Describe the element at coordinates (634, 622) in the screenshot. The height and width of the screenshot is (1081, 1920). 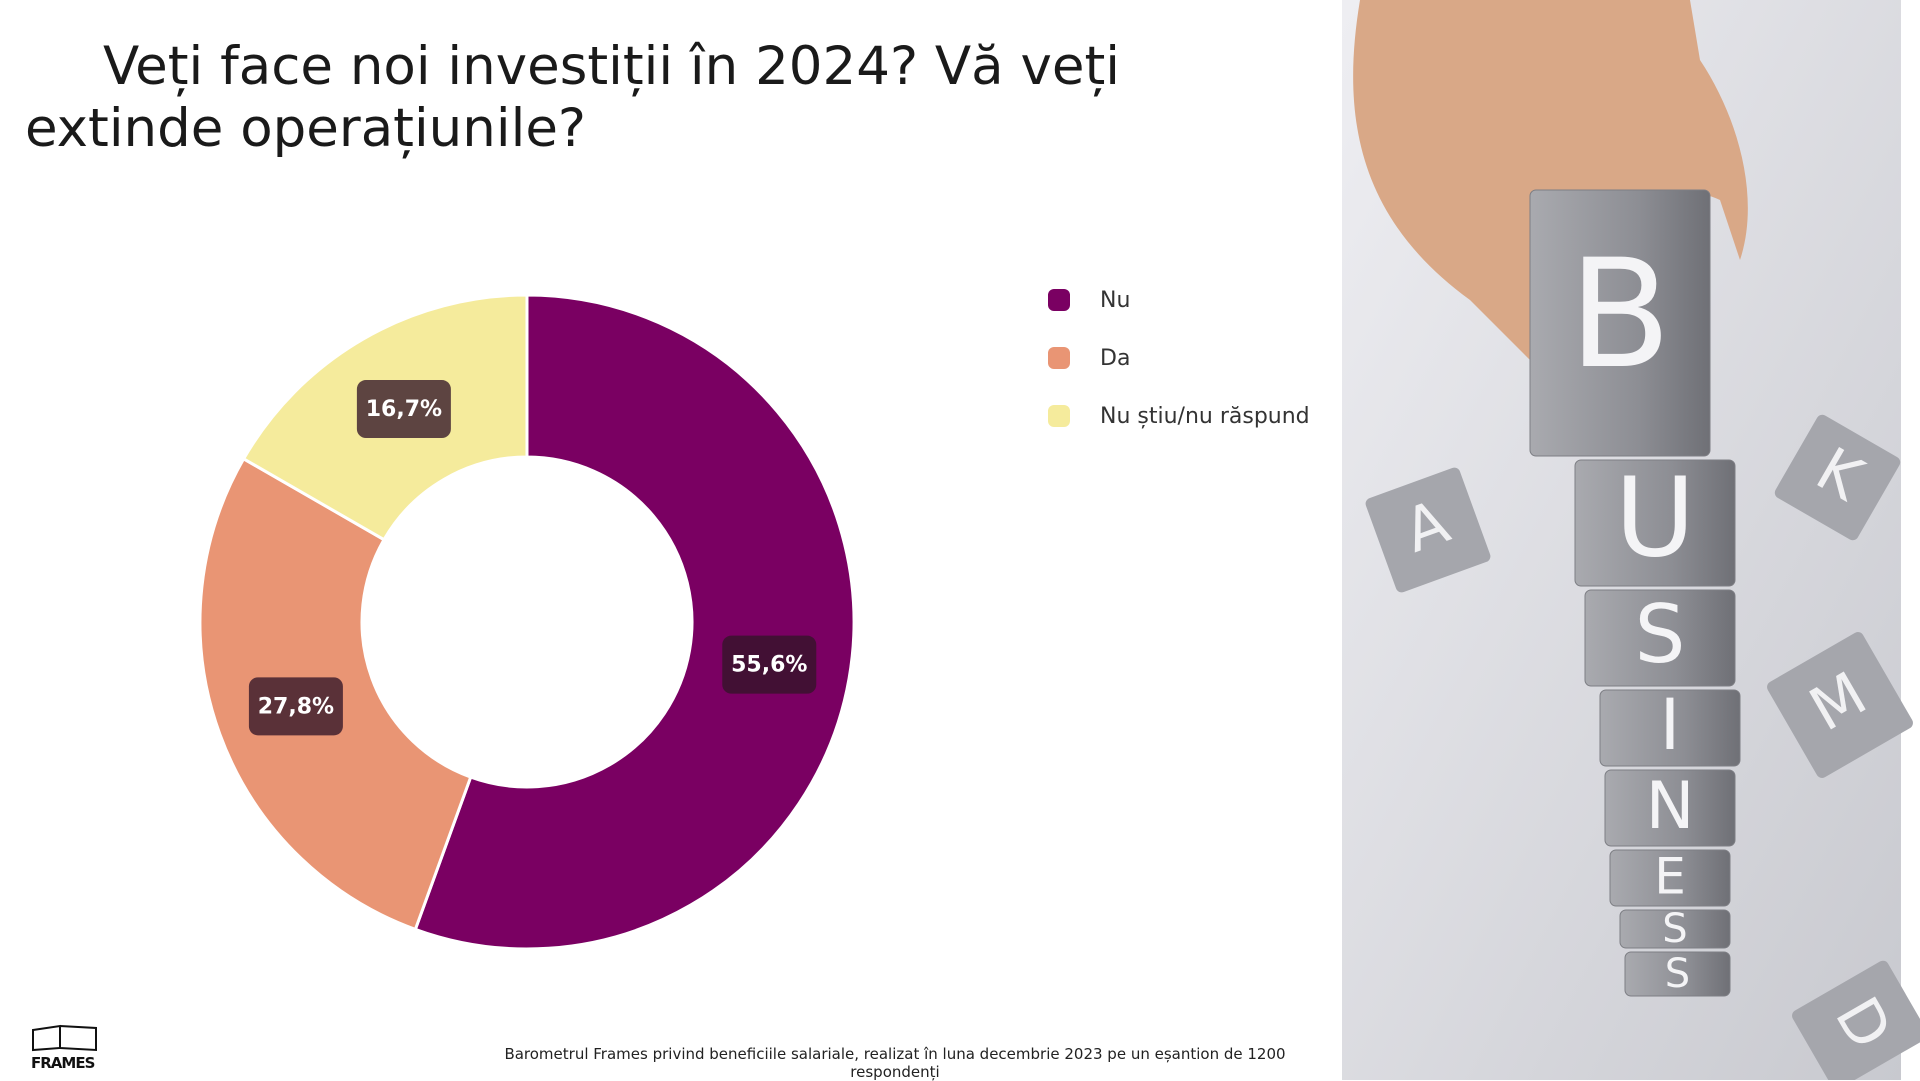
I see `donut-segment` at that location.